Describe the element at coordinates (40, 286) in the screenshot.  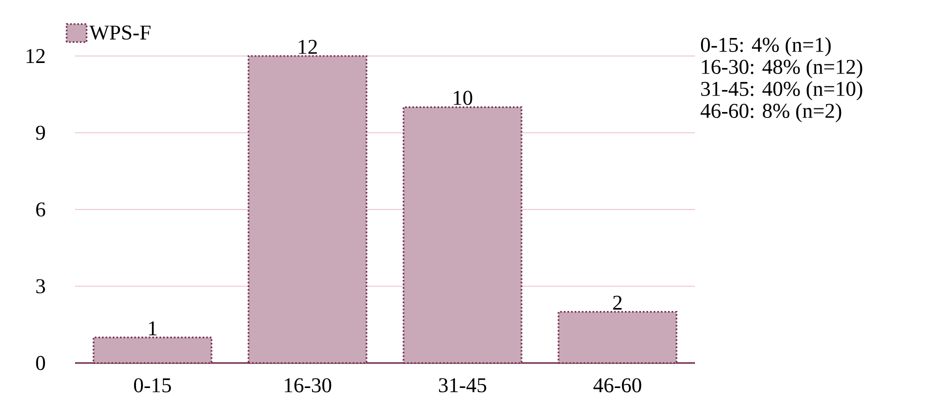
I see `y-tick-label: 3` at that location.